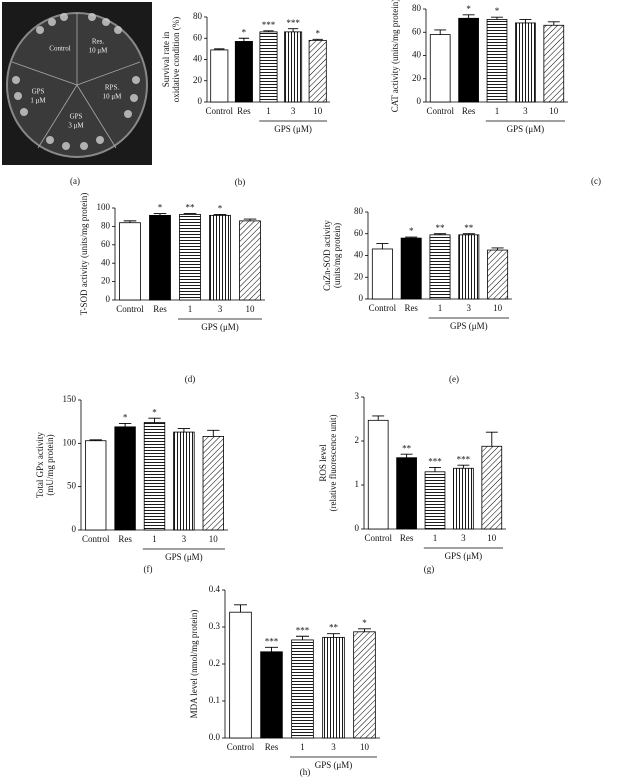 The width and height of the screenshot is (617, 778). What do you see at coordinates (383, 308) in the screenshot?
I see `x-tick-label: Control` at bounding box center [383, 308].